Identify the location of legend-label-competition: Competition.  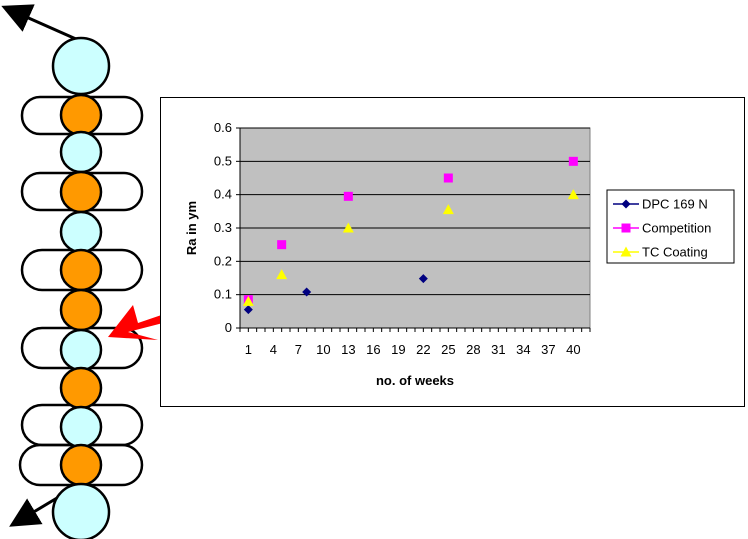
(676, 228).